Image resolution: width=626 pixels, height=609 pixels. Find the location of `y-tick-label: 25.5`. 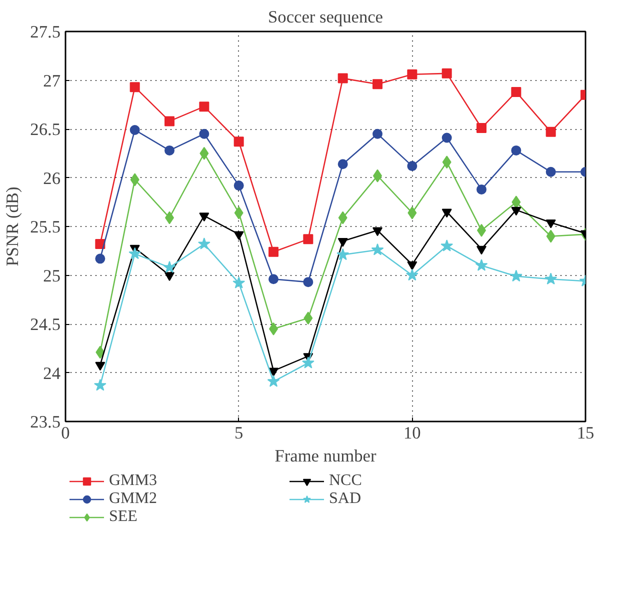

y-tick-label: 25.5 is located at coordinates (45, 227).